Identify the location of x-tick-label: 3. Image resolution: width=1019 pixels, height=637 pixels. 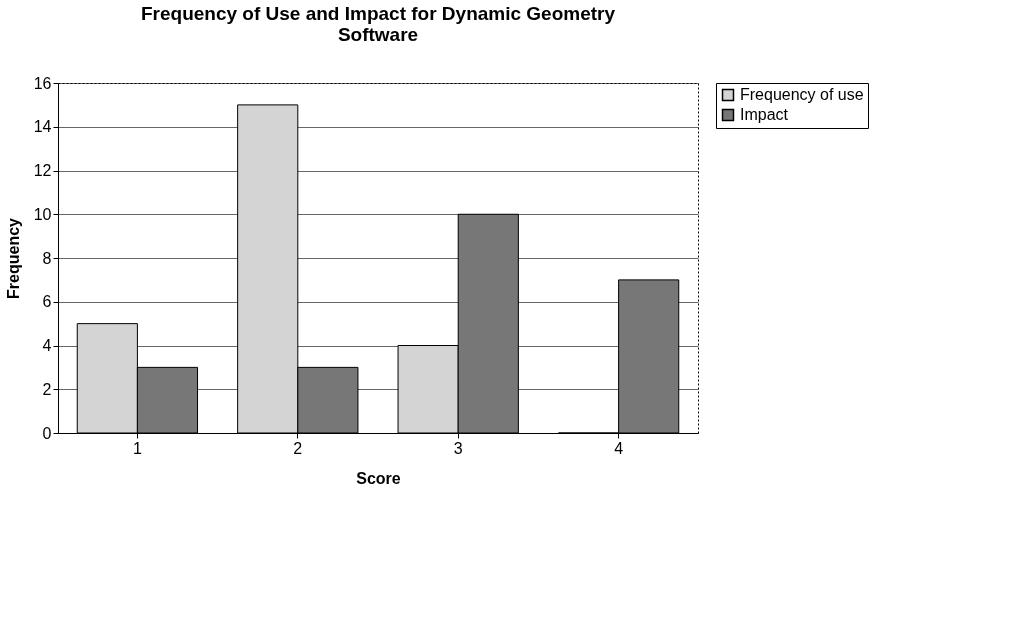
(458, 448).